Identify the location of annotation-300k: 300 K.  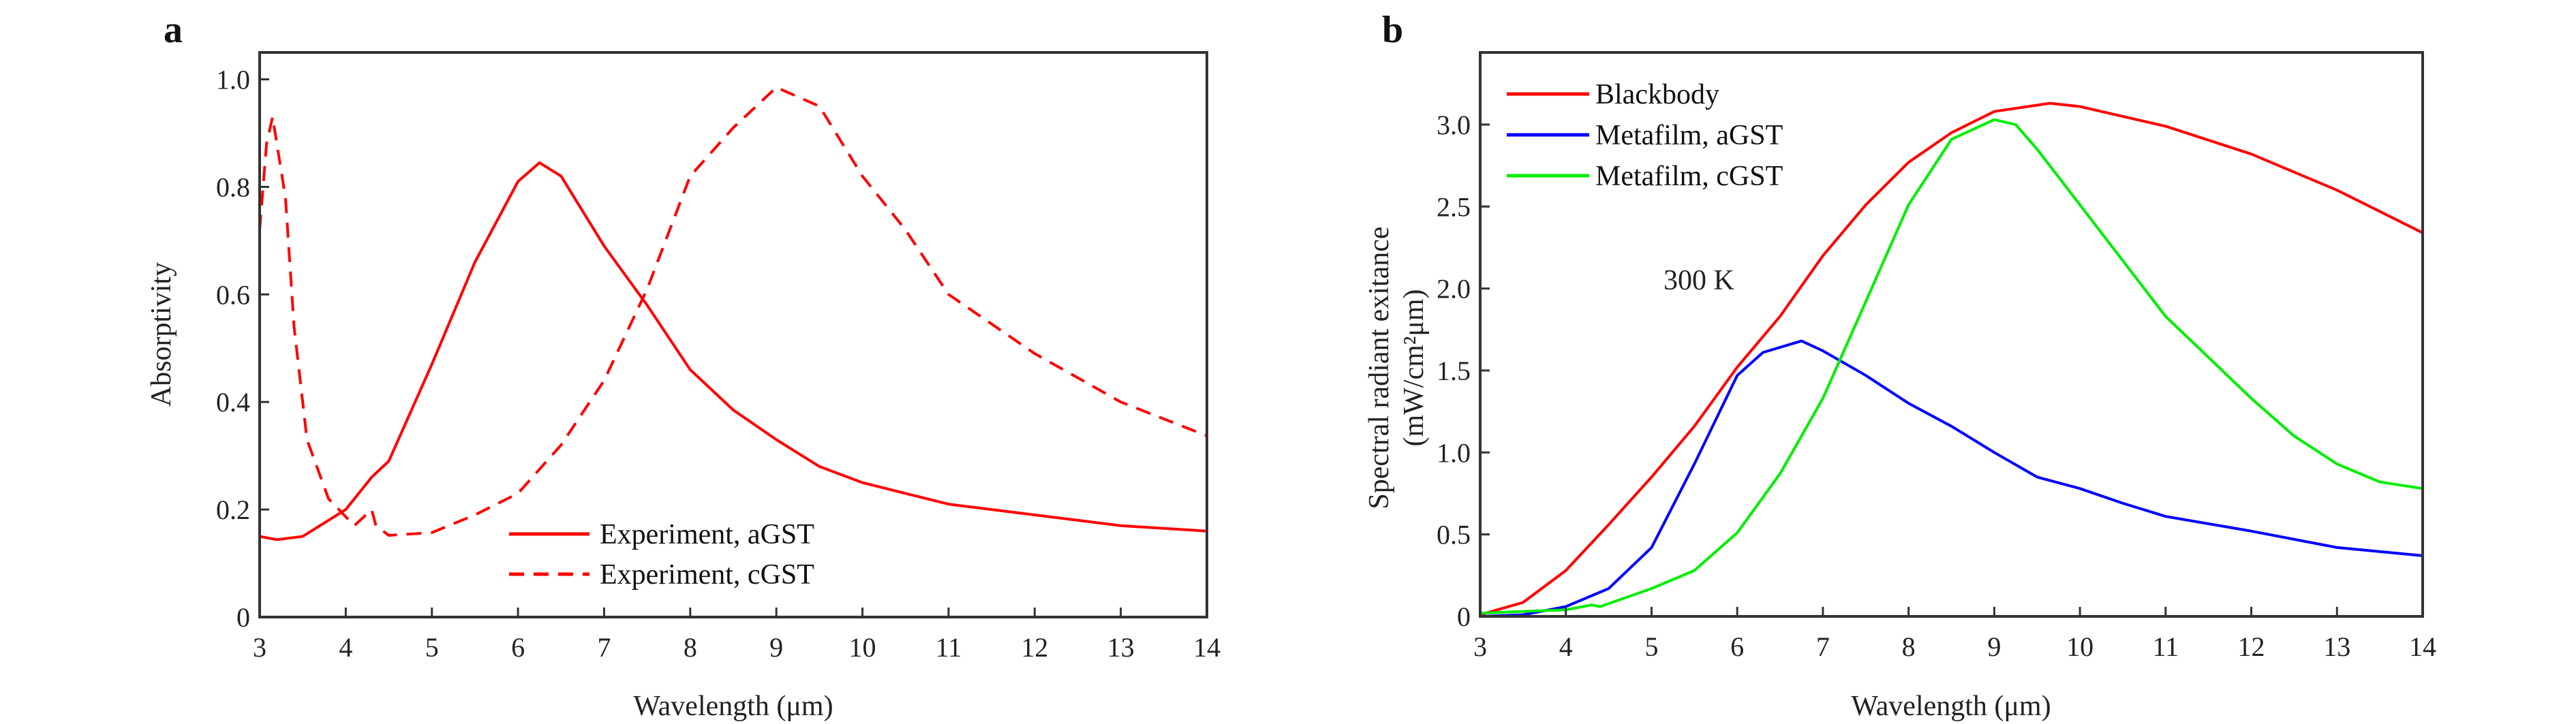
(1699, 280).